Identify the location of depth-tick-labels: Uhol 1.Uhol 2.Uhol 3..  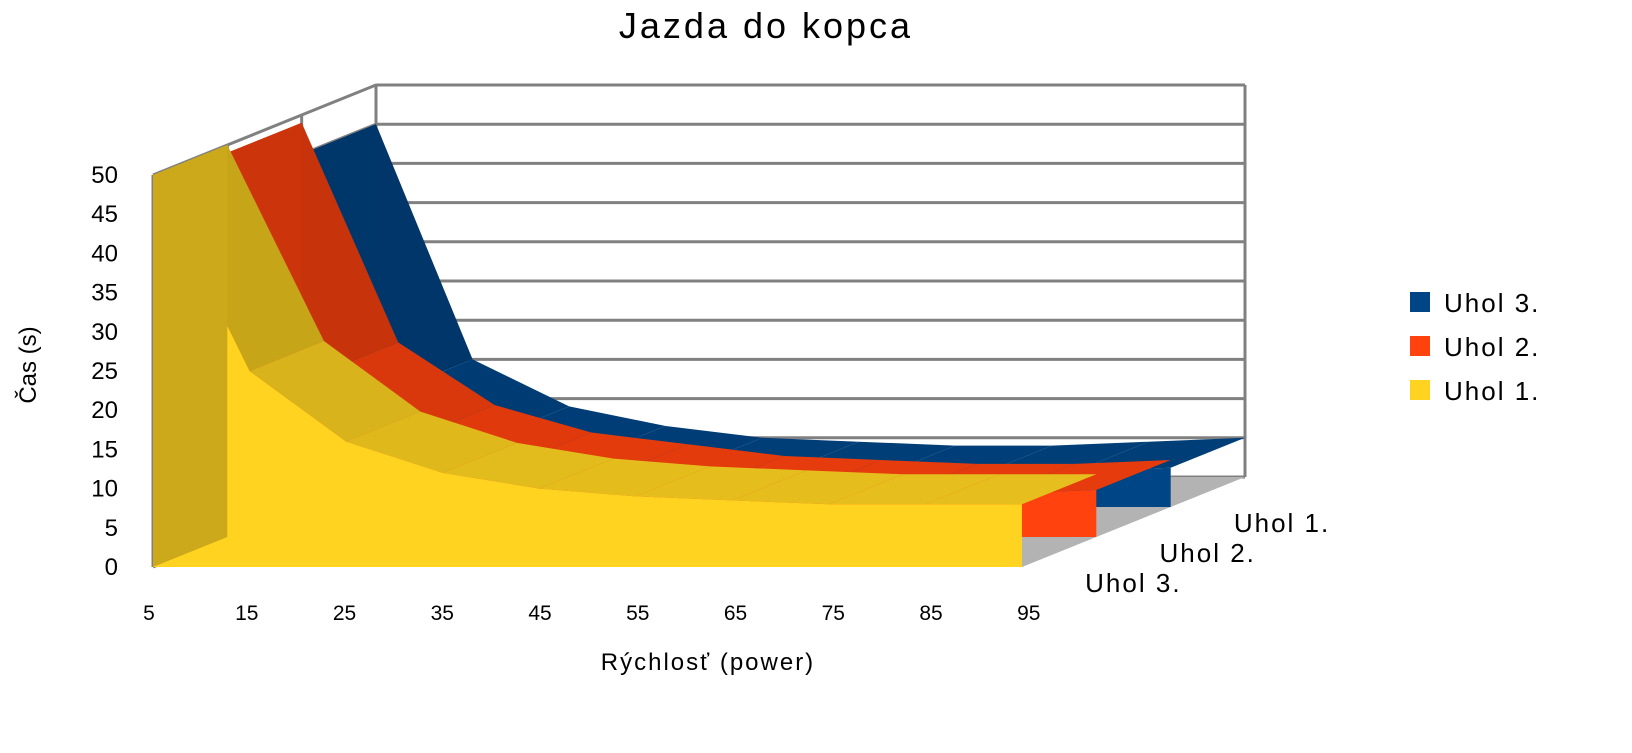
(1207, 553).